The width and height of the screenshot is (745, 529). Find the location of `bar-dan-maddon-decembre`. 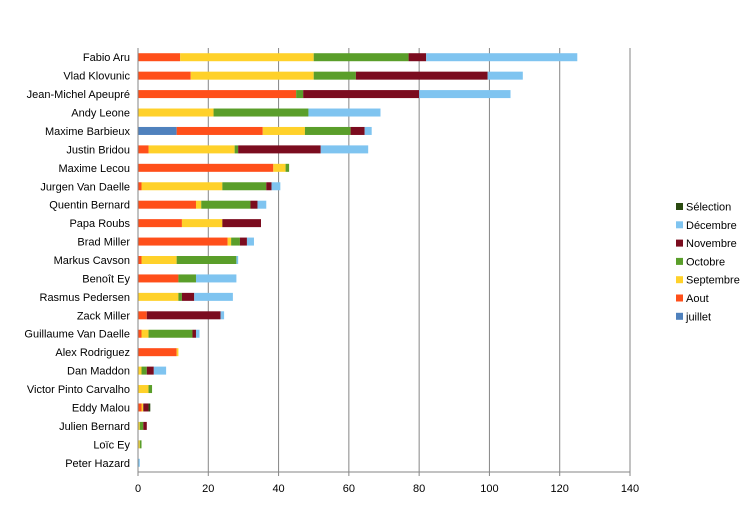

bar-dan-maddon-decembre is located at coordinates (160, 370).